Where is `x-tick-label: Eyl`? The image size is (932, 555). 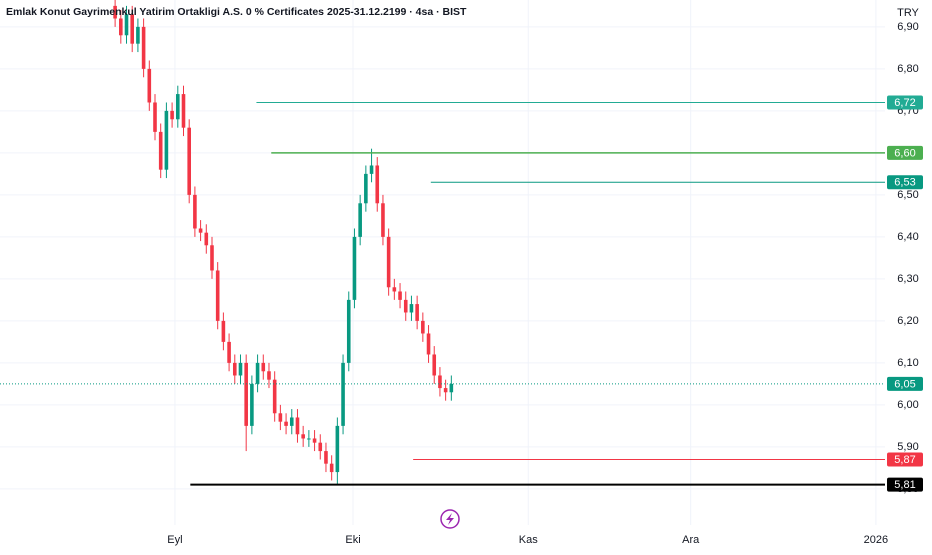 x-tick-label: Eyl is located at coordinates (174, 540).